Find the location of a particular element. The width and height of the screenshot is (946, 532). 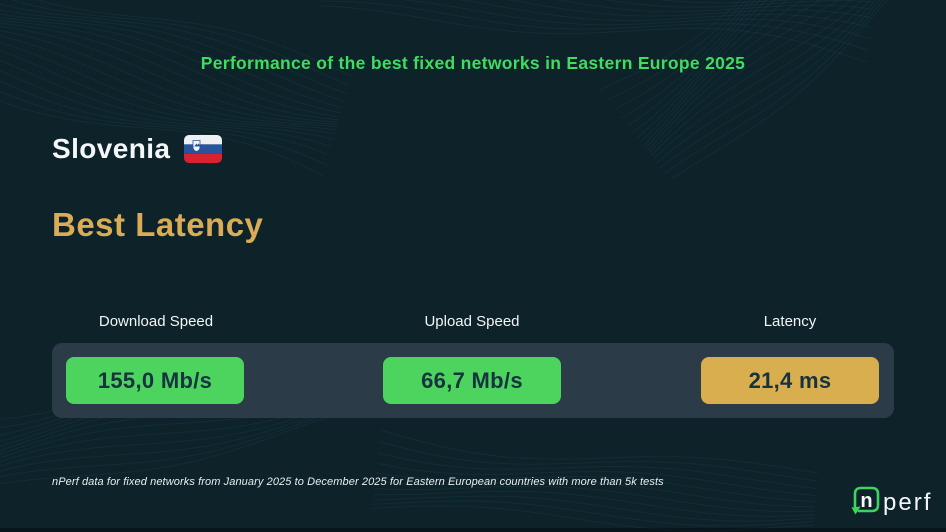

stat-label-download: Download Speed is located at coordinates (156, 321).